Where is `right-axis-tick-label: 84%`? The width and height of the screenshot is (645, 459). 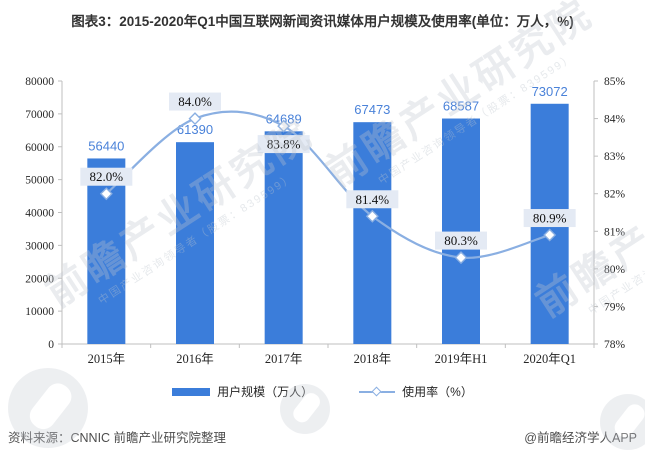 right-axis-tick-label: 84% is located at coordinates (615, 120).